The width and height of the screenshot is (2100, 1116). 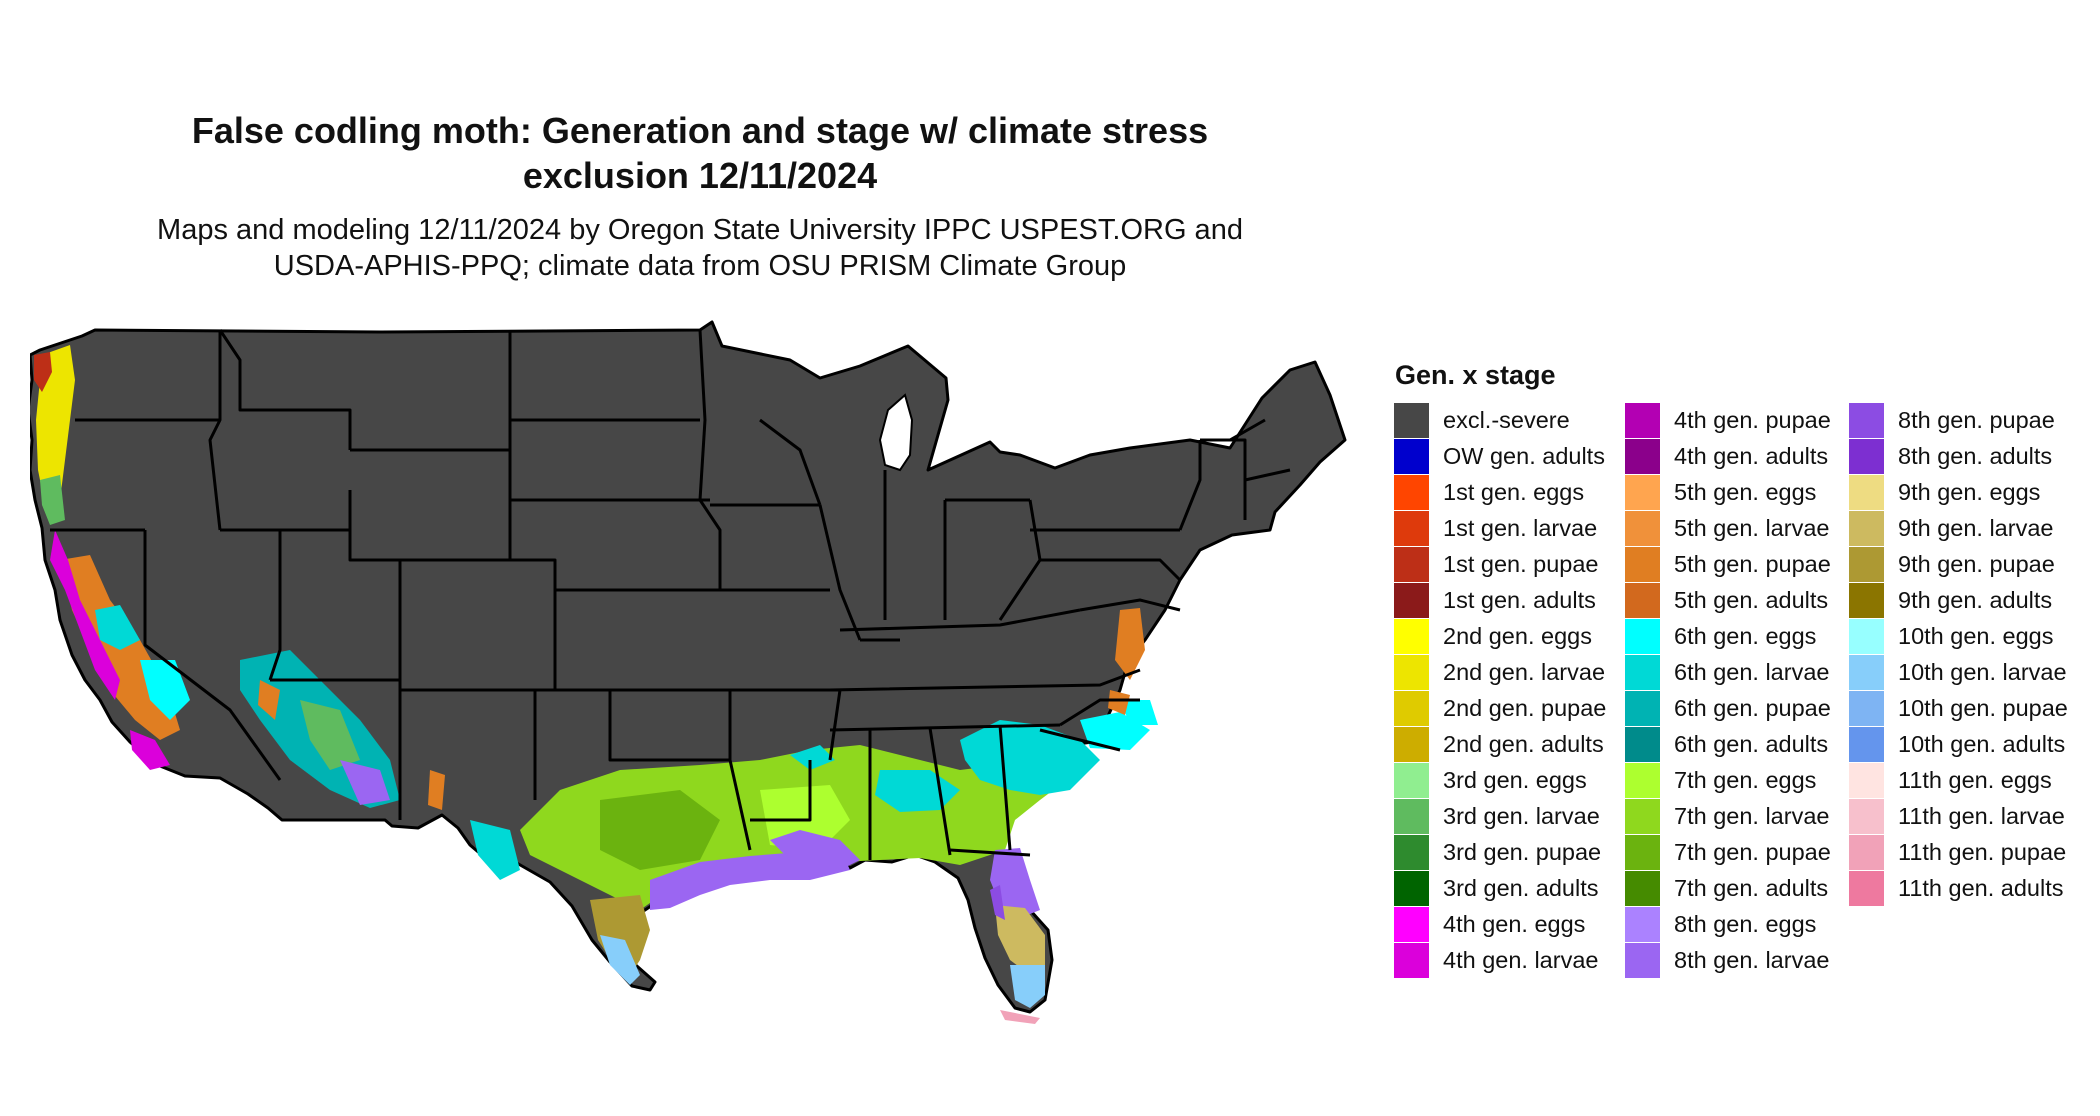 What do you see at coordinates (1975, 455) in the screenshot?
I see `legend-label: 8th gen. adults` at bounding box center [1975, 455].